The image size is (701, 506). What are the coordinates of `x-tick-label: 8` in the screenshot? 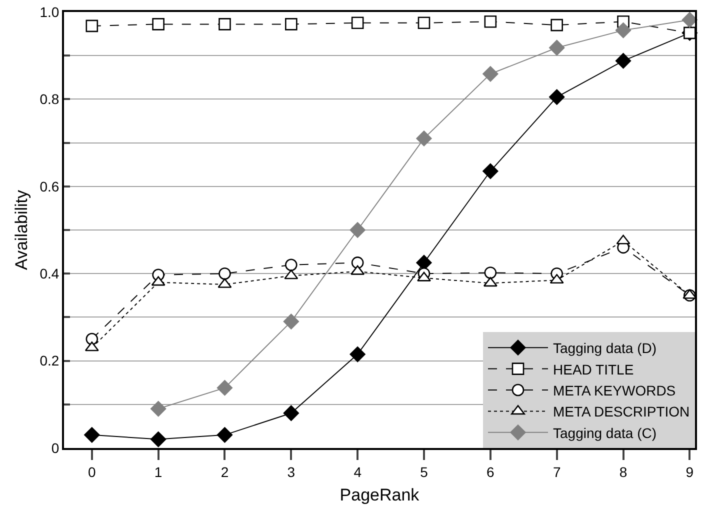 It's located at (623, 472).